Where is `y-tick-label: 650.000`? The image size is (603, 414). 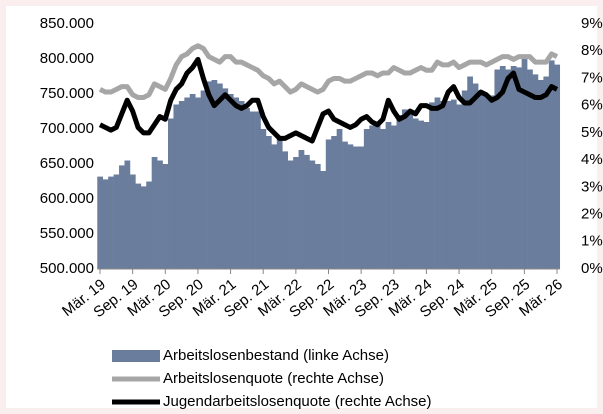
y-tick-label: 650.000 is located at coordinates (67, 163).